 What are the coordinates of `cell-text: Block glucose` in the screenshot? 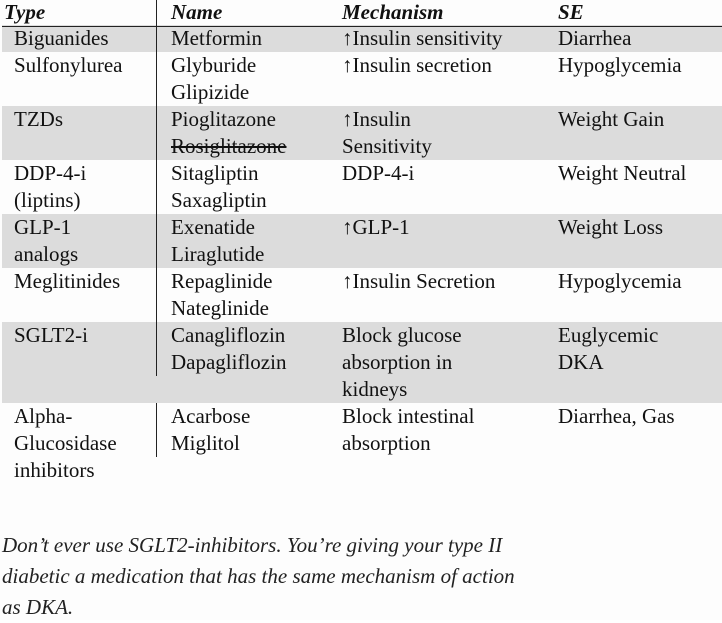 It's located at (402, 335).